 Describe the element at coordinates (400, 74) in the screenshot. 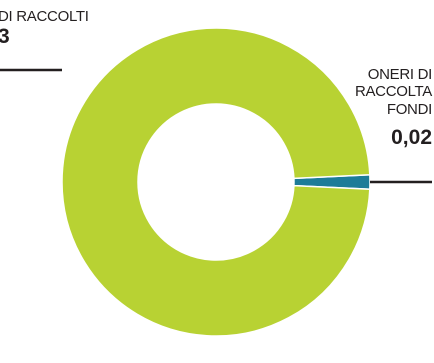

I see `slice-name-oneri-line-1: ONERI DI` at that location.